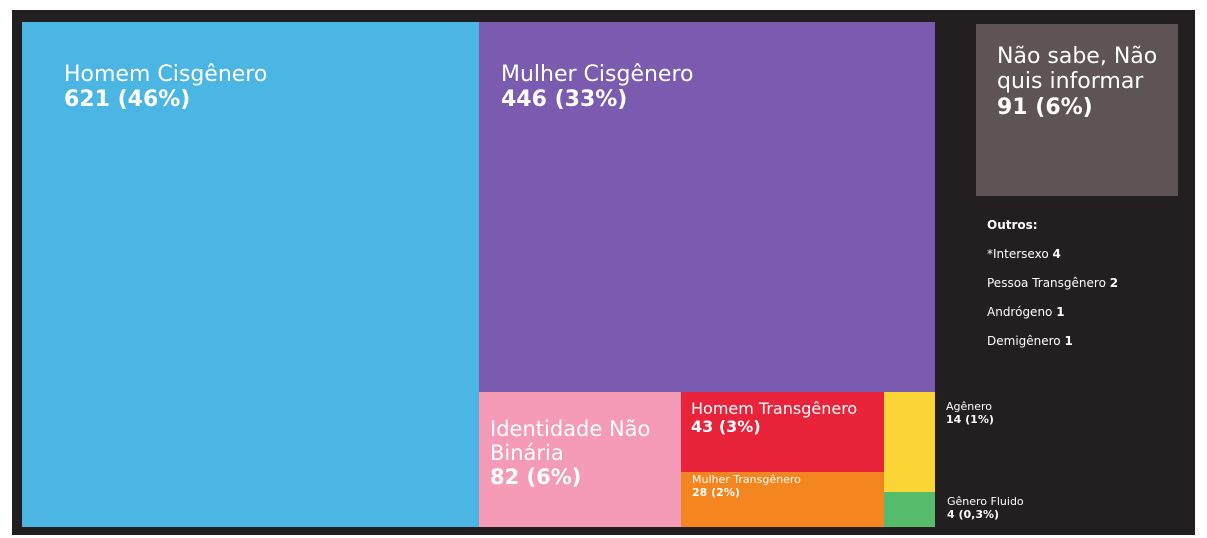 Image resolution: width=1207 pixels, height=538 pixels. What do you see at coordinates (985, 501) in the screenshot?
I see `category-label: Gênero Fluido` at bounding box center [985, 501].